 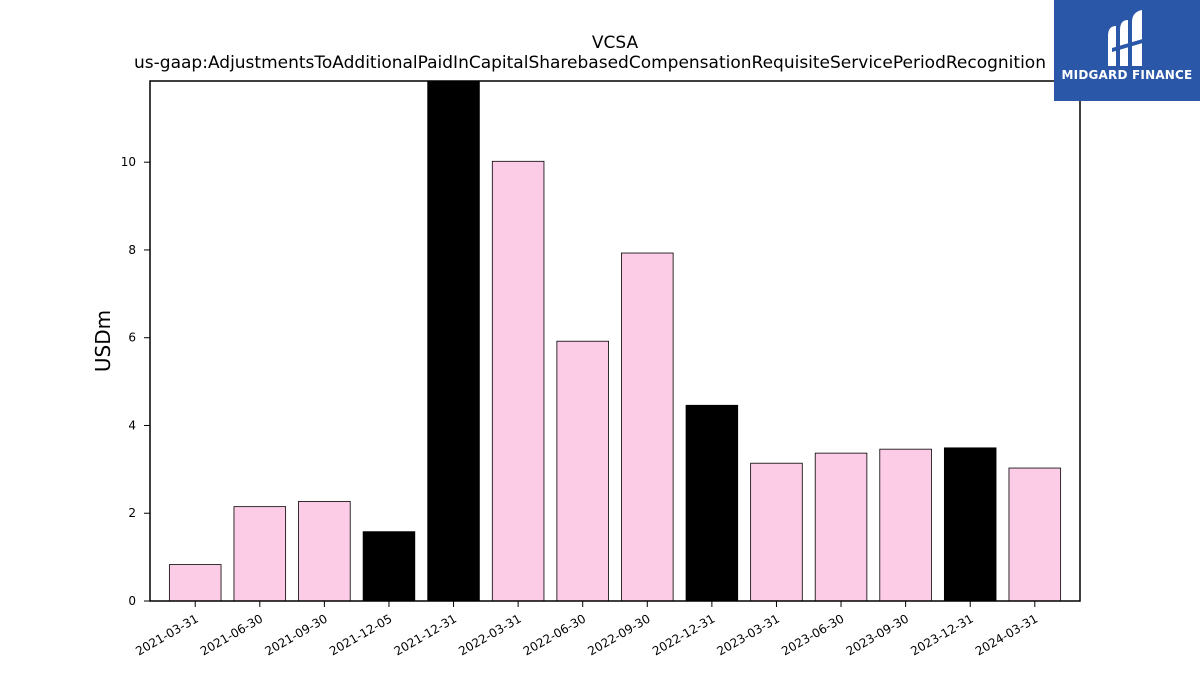 What do you see at coordinates (1127, 75) in the screenshot?
I see `logo-text: MIDGARD FINANCE` at bounding box center [1127, 75].